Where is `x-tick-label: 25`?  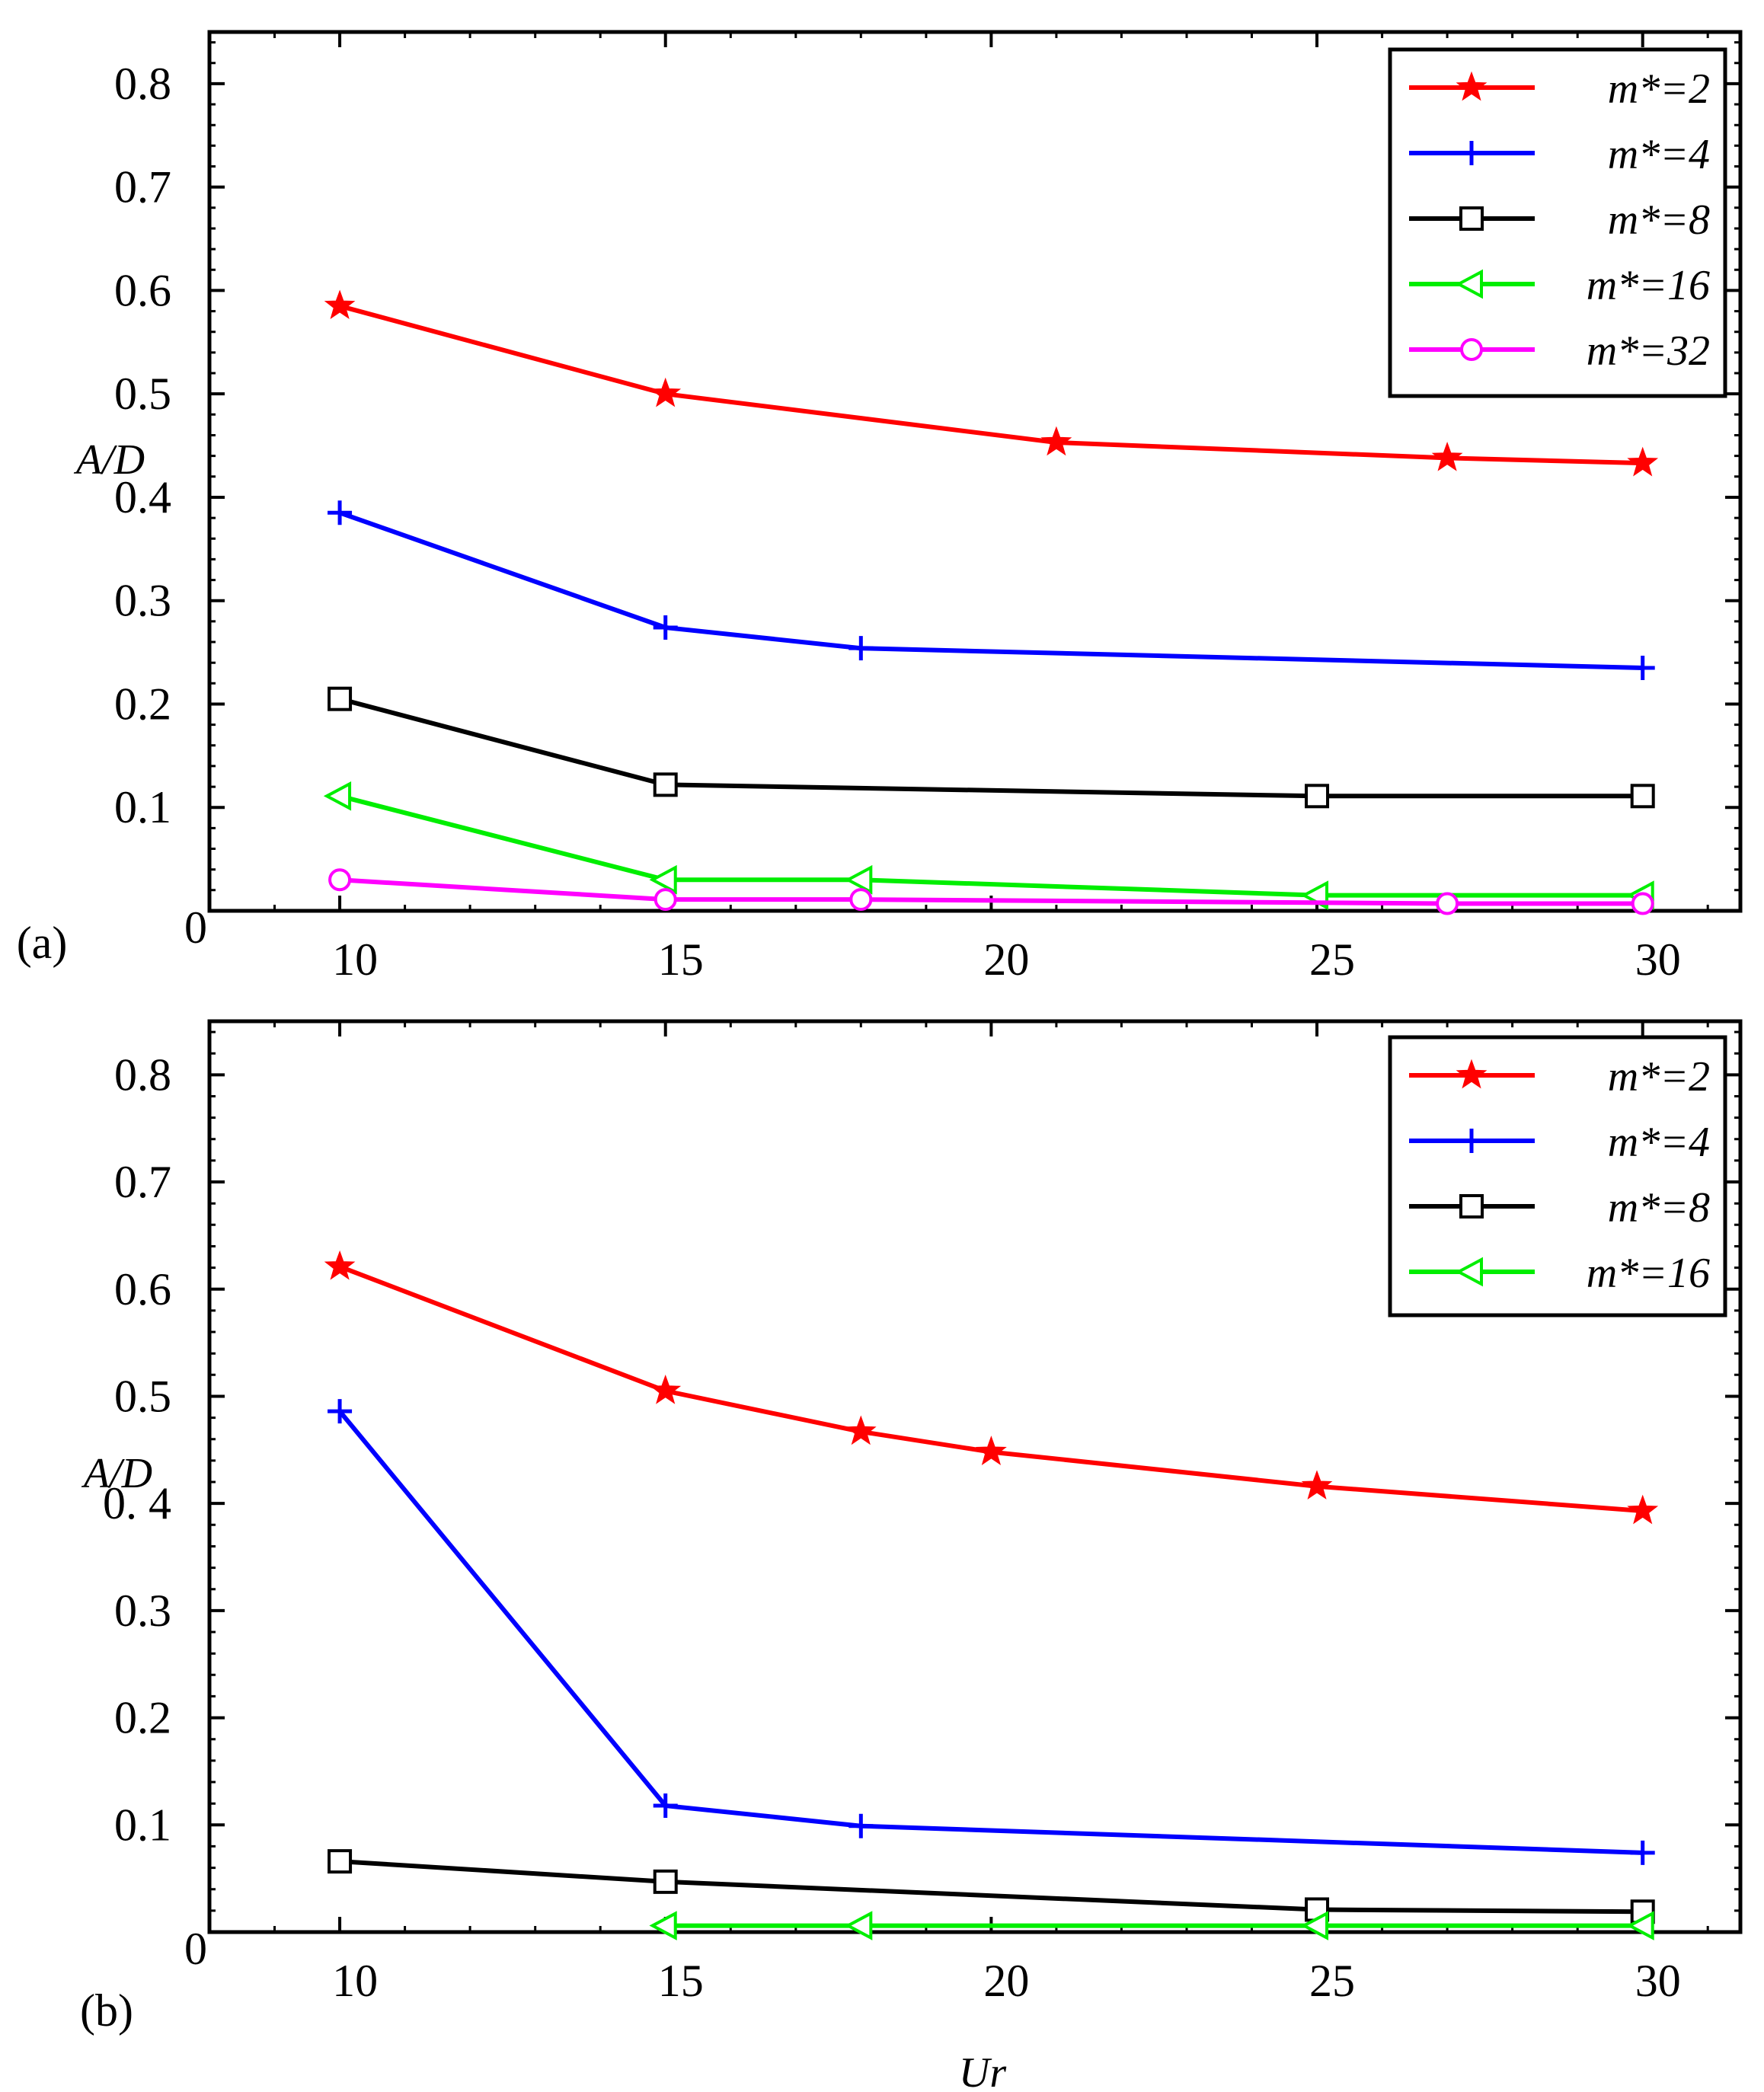
x-tick-label: 25 is located at coordinates (1332, 1981).